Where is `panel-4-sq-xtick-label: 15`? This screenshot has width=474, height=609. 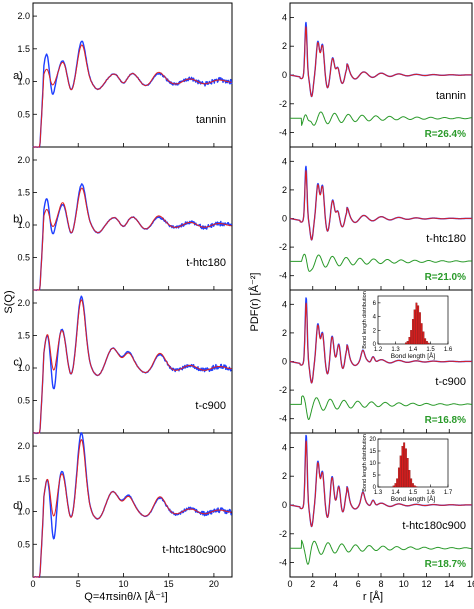
panel-4-sq-xtick-label: 15 is located at coordinates (169, 584).